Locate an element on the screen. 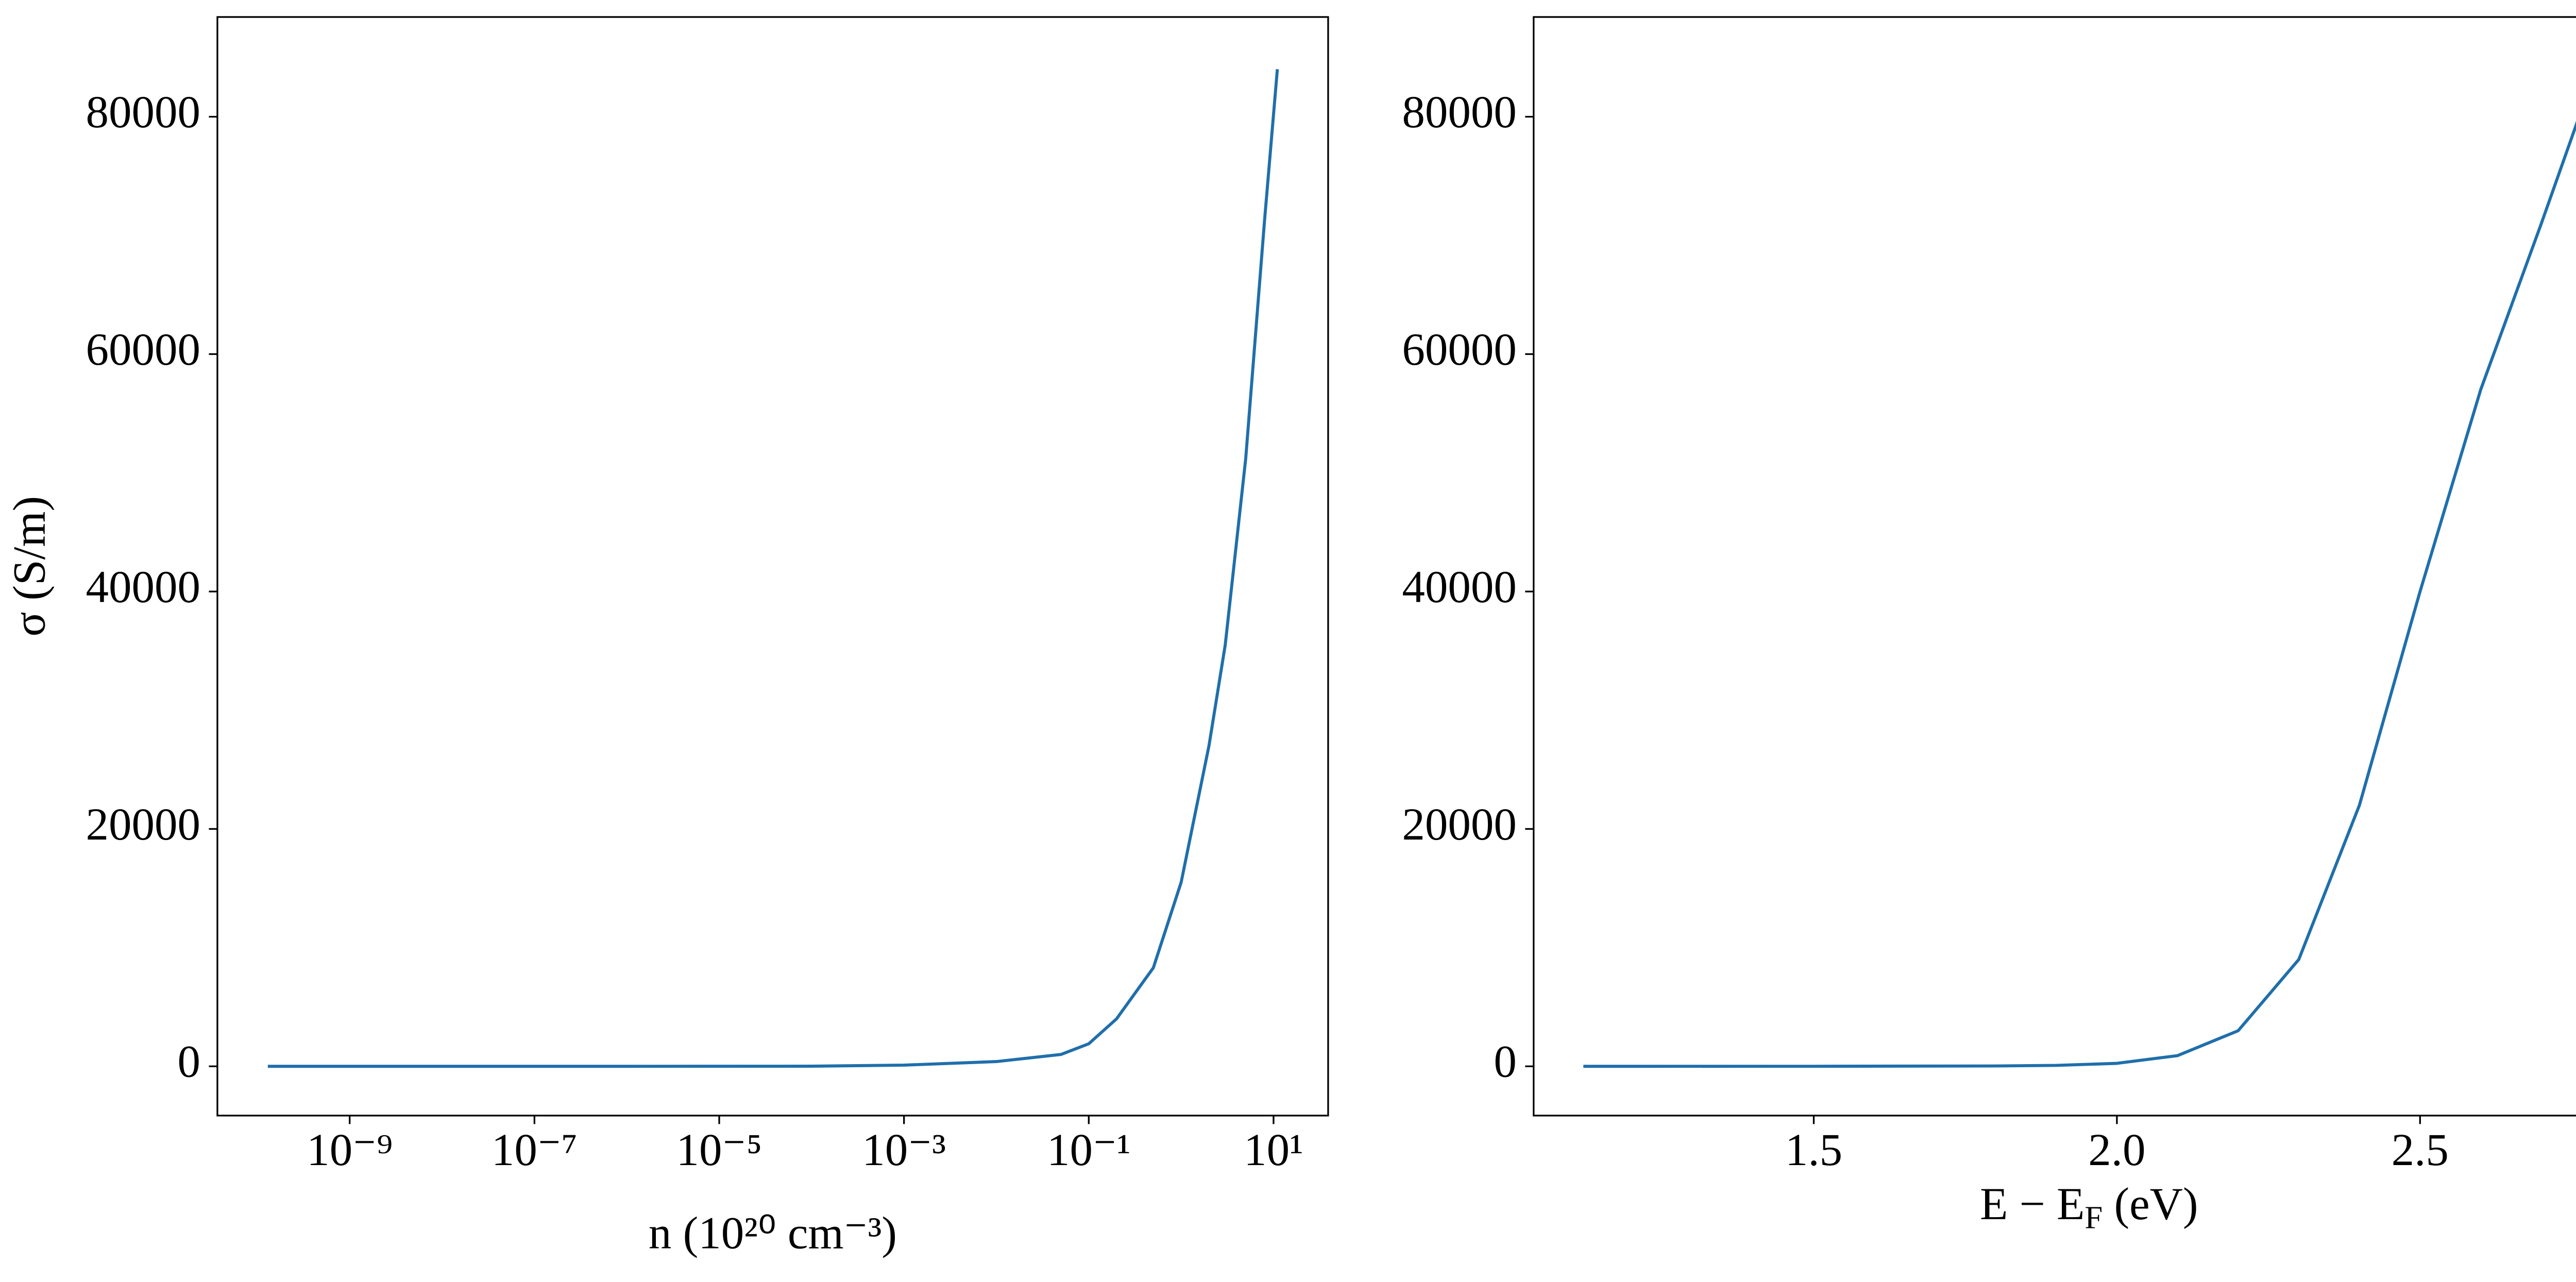 This screenshot has width=2576, height=1282. x-tick-label: 10¹ is located at coordinates (1273, 1150).